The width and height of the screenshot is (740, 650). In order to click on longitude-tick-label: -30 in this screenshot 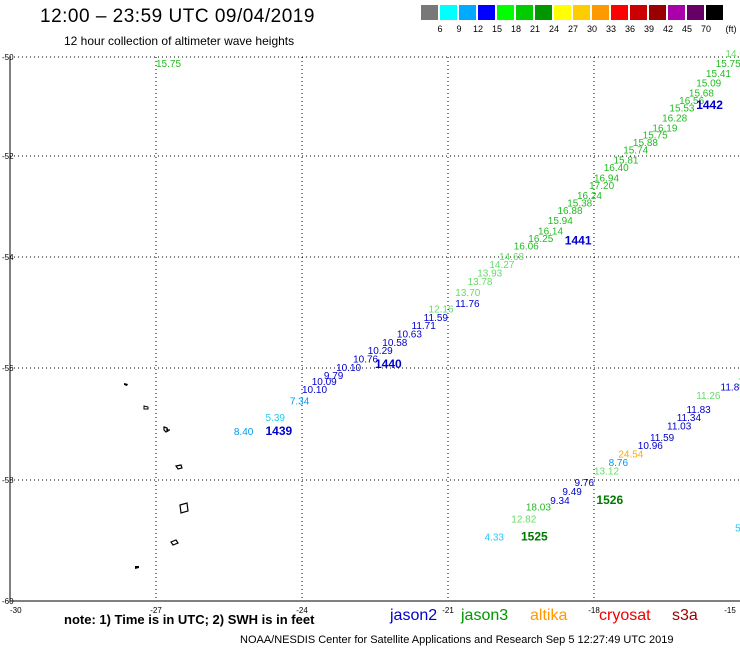, I will do `click(16, 610)`.